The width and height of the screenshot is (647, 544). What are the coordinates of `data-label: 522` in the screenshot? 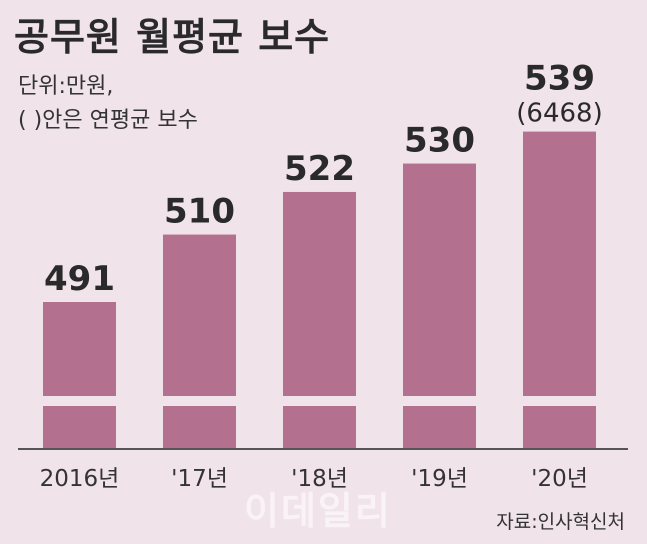 It's located at (319, 169).